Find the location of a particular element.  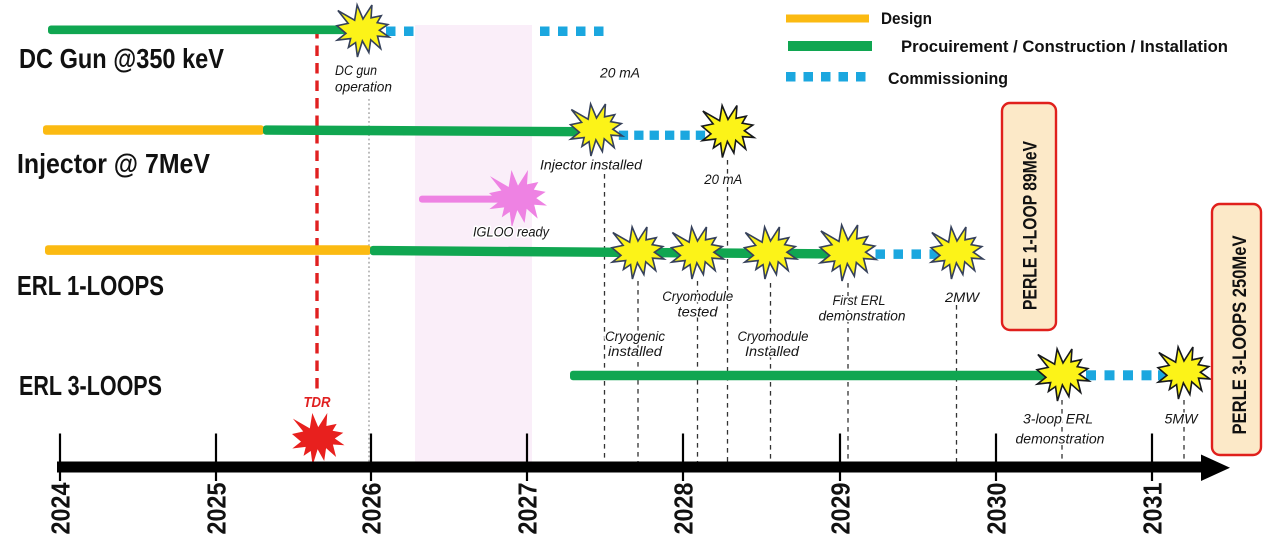

svg-text: Installed is located at coordinates (772, 351).